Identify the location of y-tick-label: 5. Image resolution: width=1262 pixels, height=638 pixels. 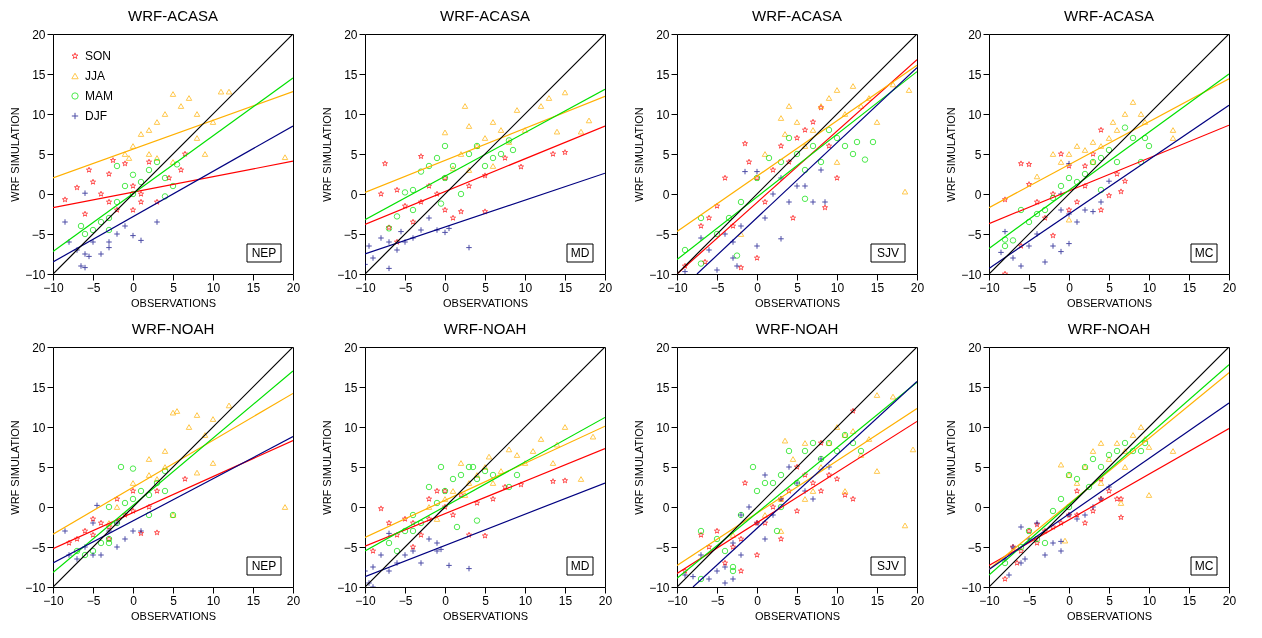
(354, 154).